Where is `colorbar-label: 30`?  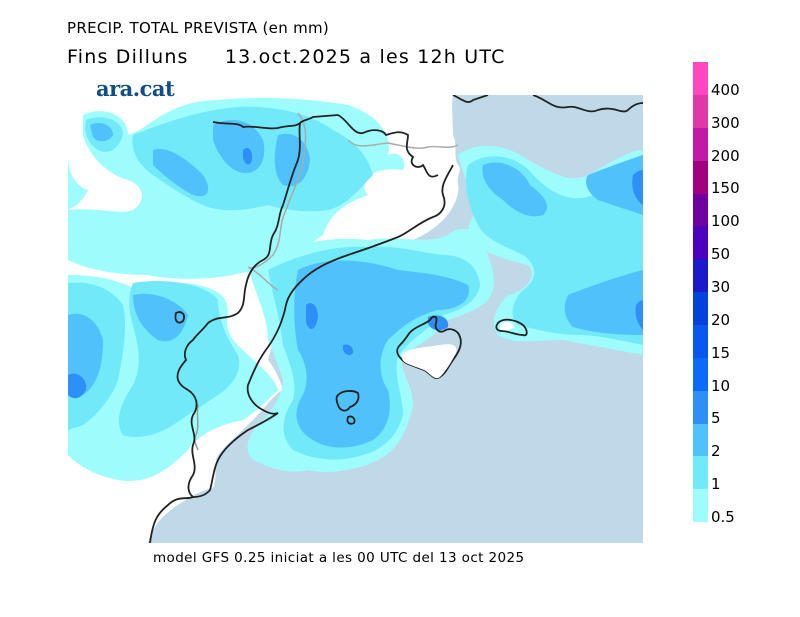
colorbar-label: 30 is located at coordinates (721, 287).